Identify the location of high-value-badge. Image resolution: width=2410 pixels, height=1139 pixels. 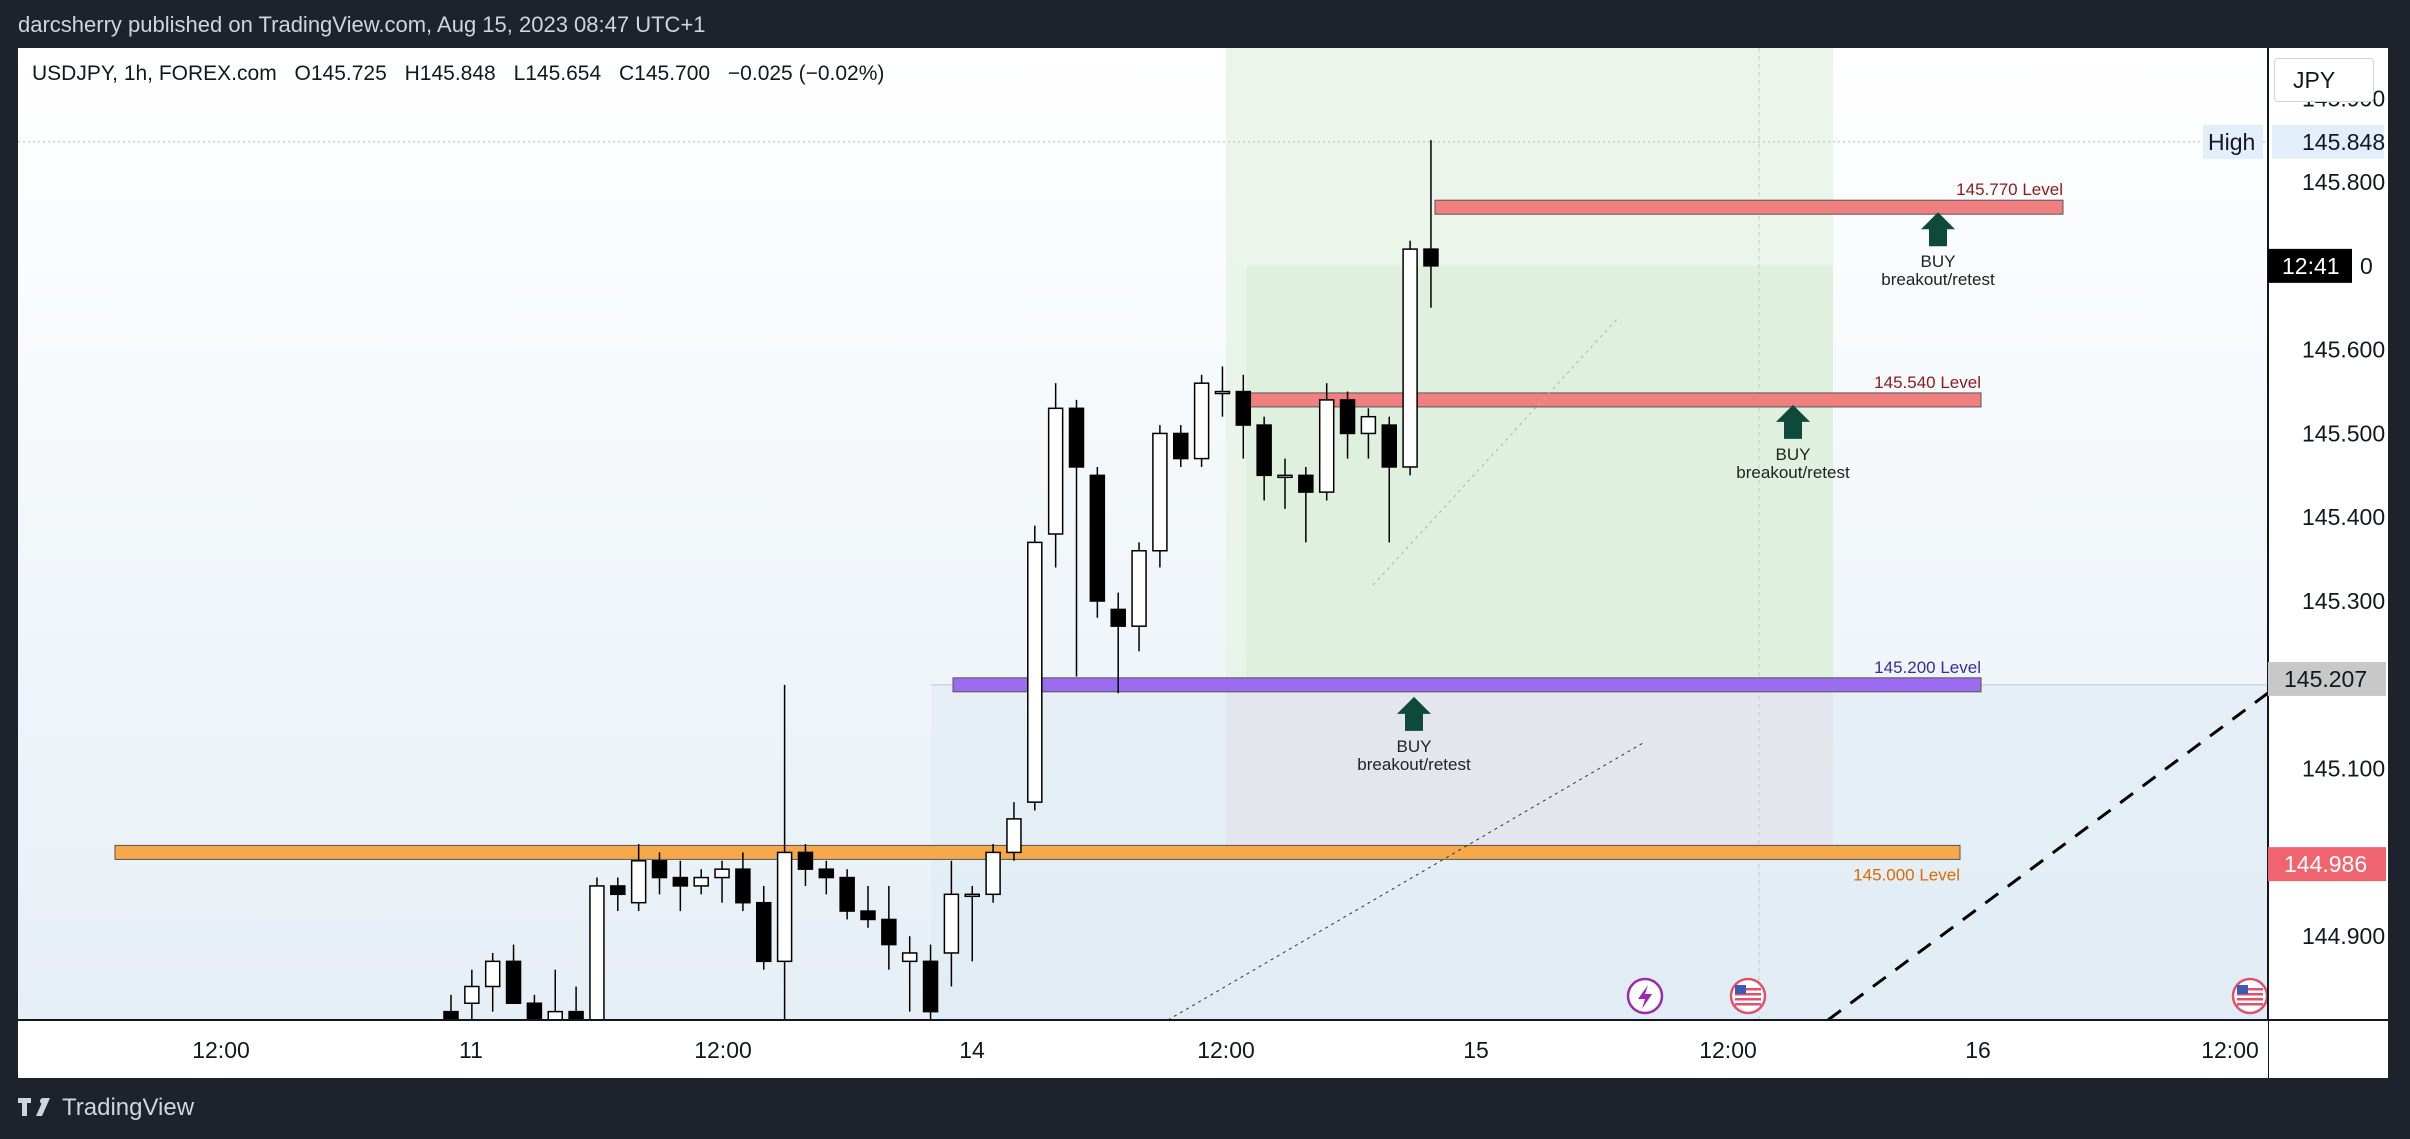
(2328, 141).